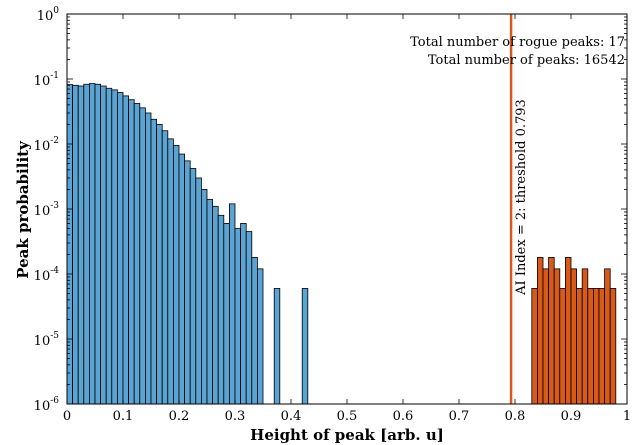  What do you see at coordinates (67, 416) in the screenshot?
I see `x-tick-label: 0` at bounding box center [67, 416].